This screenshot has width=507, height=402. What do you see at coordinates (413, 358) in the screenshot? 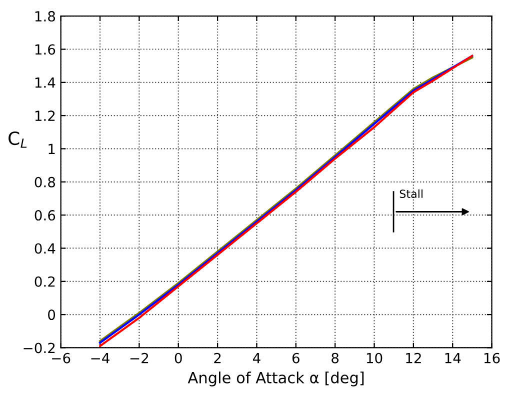
I see `x-tick-label: 12` at bounding box center [413, 358].